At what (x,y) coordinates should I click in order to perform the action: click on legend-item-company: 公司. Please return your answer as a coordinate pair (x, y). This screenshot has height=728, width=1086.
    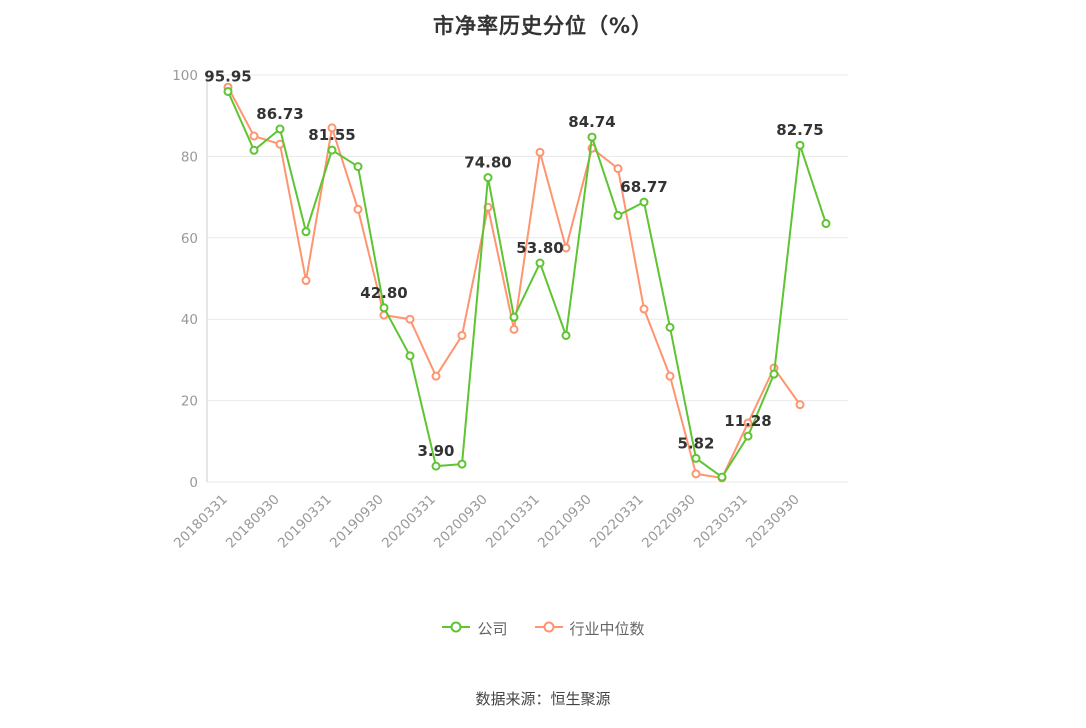
    Looking at the image, I should click on (474, 628).